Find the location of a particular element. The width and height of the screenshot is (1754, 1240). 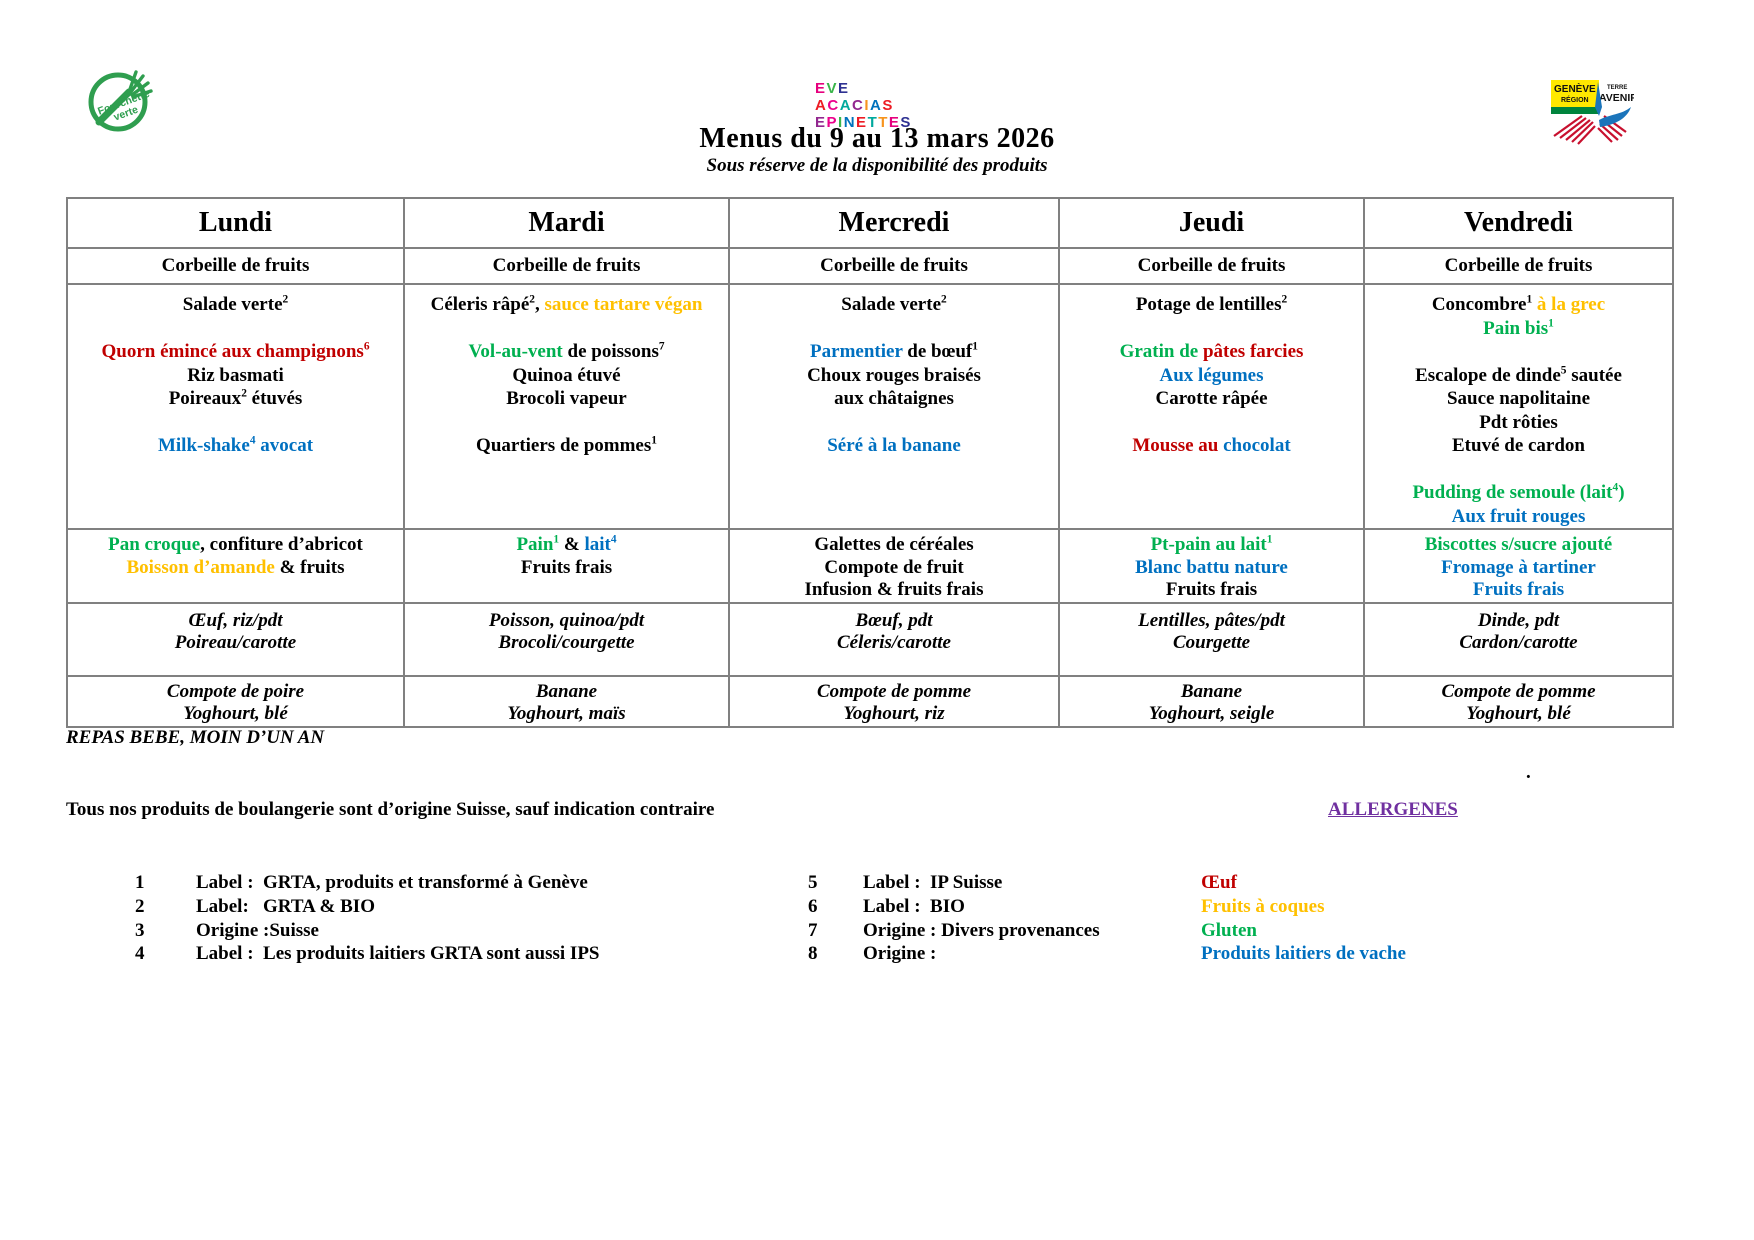

menu-line: Riz basmati is located at coordinates (235, 376).